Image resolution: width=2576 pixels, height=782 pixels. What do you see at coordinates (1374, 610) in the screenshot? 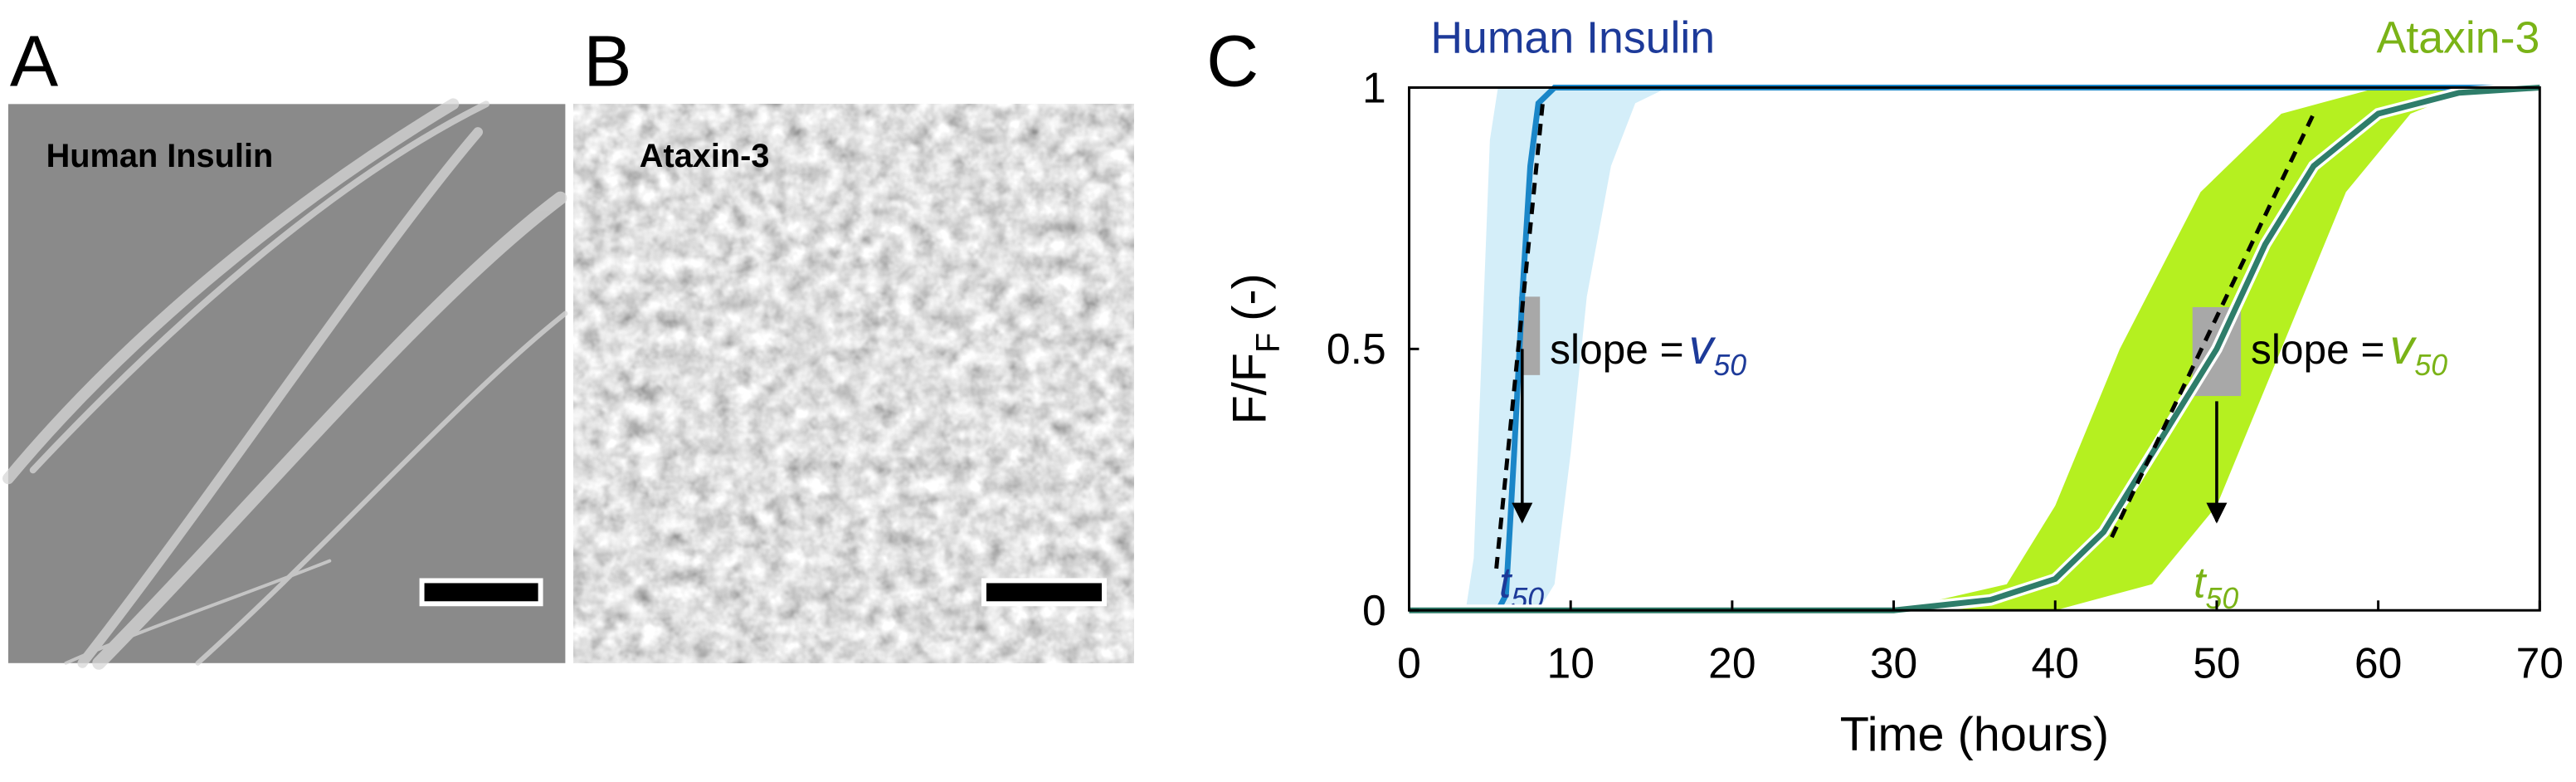
I see `y-tick-label: 0` at bounding box center [1374, 610].